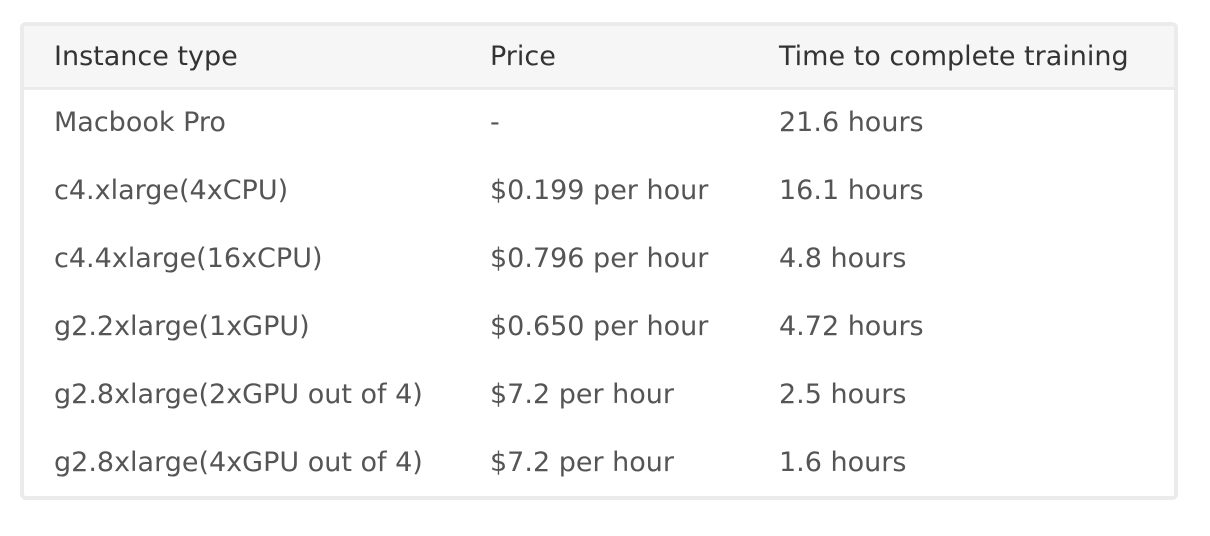 This screenshot has height=536, width=1210. I want to click on cell-time: 4.8 hours, so click(843, 258).